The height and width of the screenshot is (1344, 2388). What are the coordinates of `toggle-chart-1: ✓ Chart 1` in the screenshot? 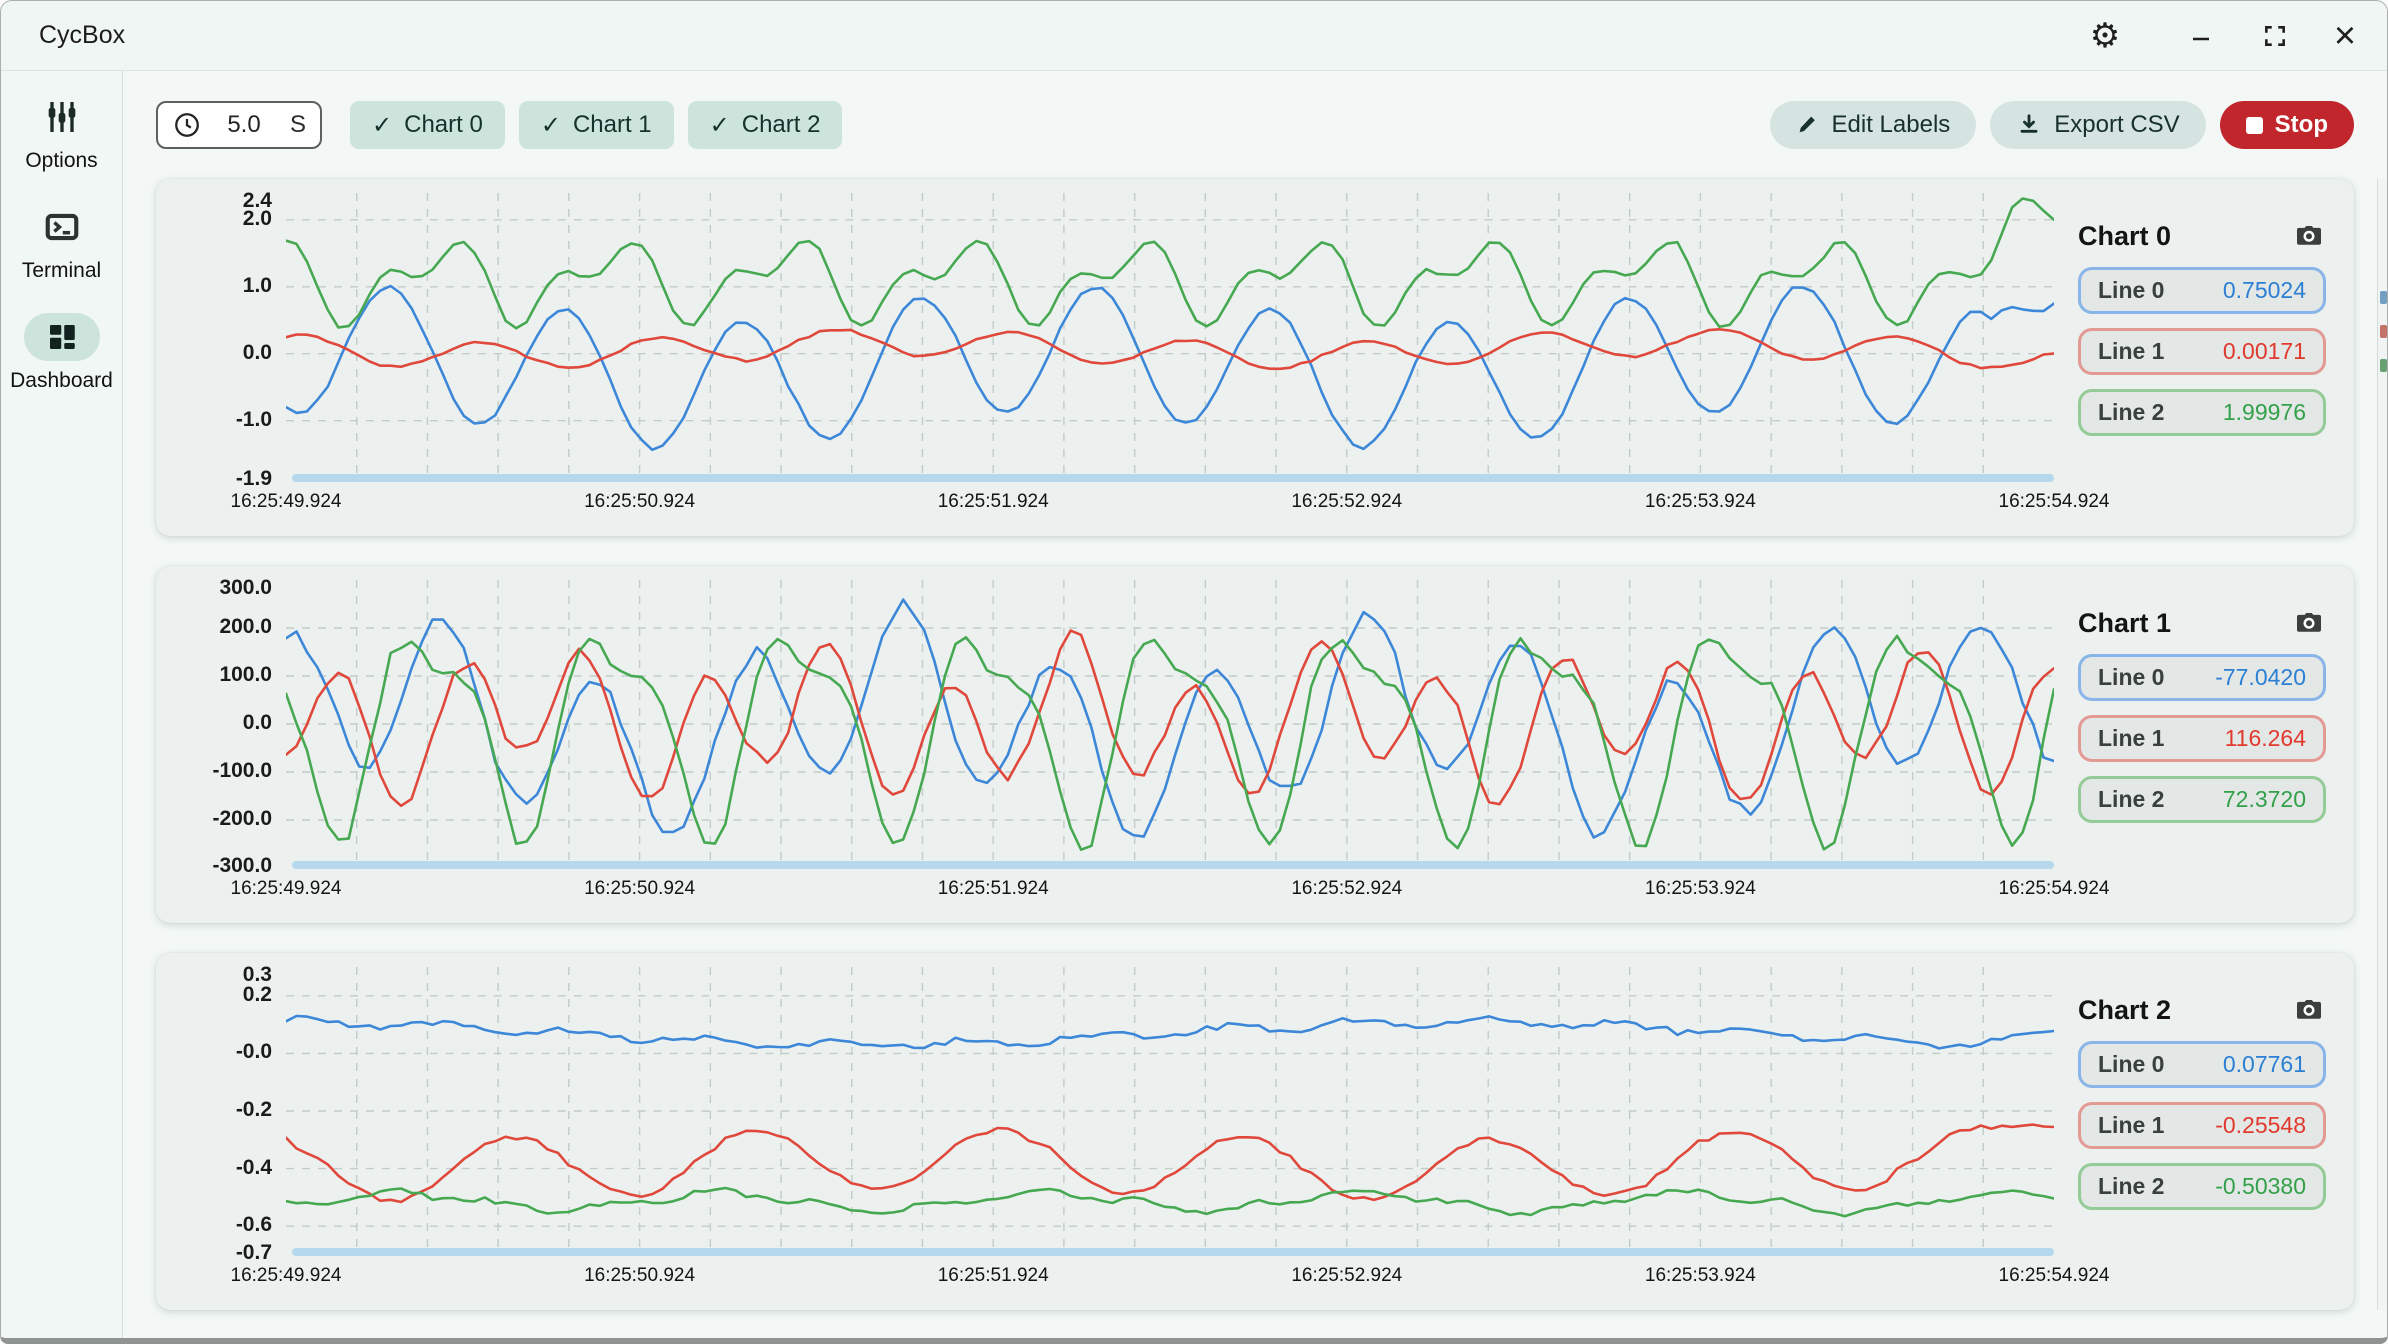 It's located at (596, 125).